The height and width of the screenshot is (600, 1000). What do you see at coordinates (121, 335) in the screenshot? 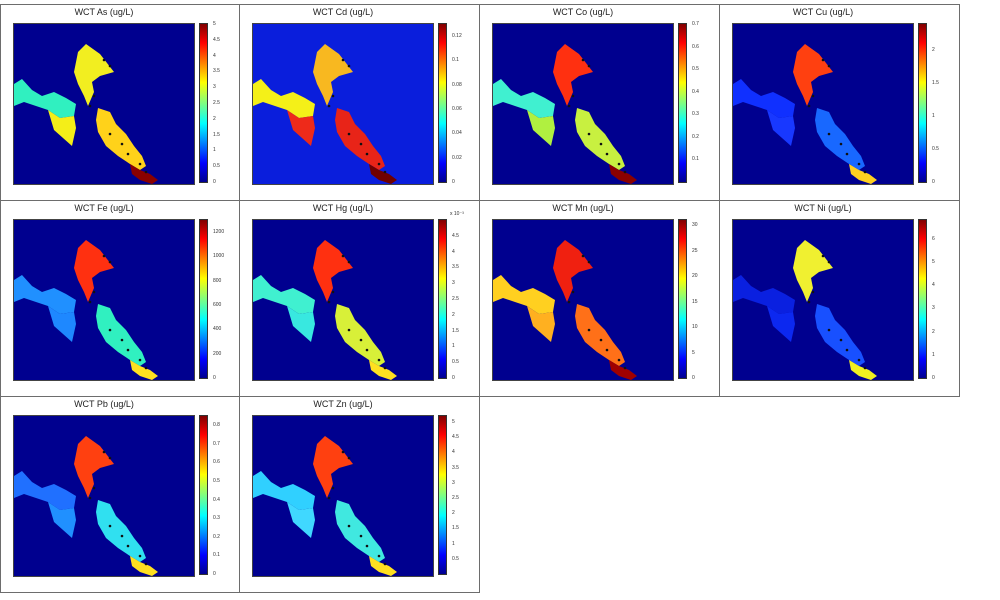
I see `zone-south-basin` at bounding box center [121, 335].